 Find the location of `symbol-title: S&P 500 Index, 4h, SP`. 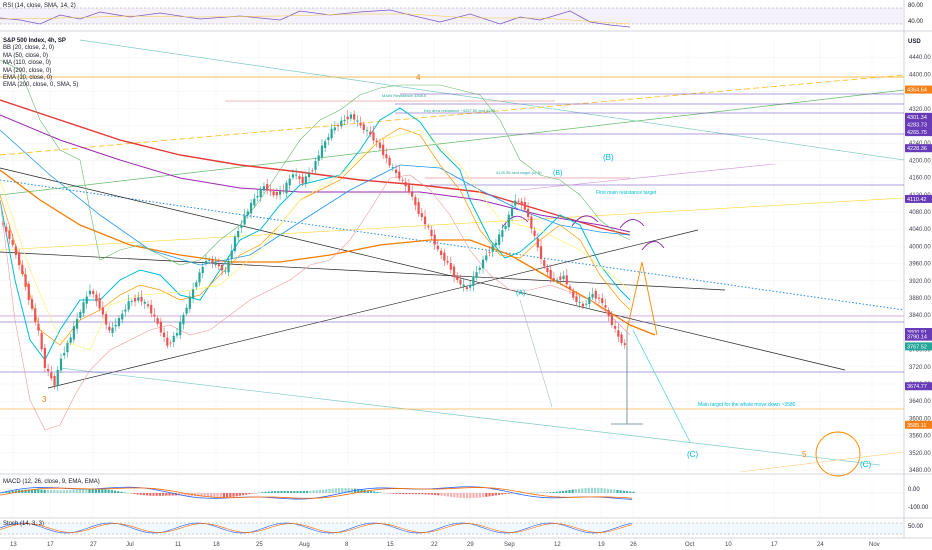

symbol-title: S&P 500 Index, 4h, SP is located at coordinates (34, 41).